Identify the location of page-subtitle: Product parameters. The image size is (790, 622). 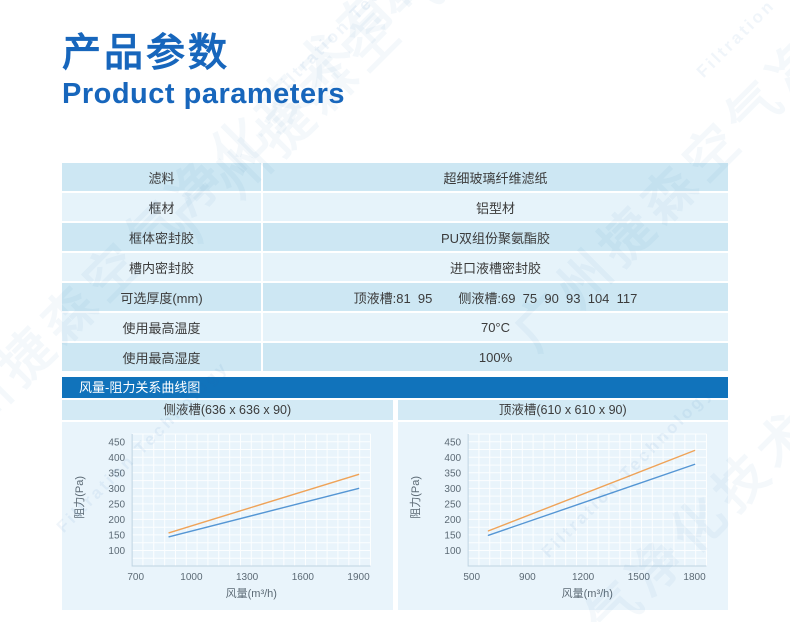
(203, 94).